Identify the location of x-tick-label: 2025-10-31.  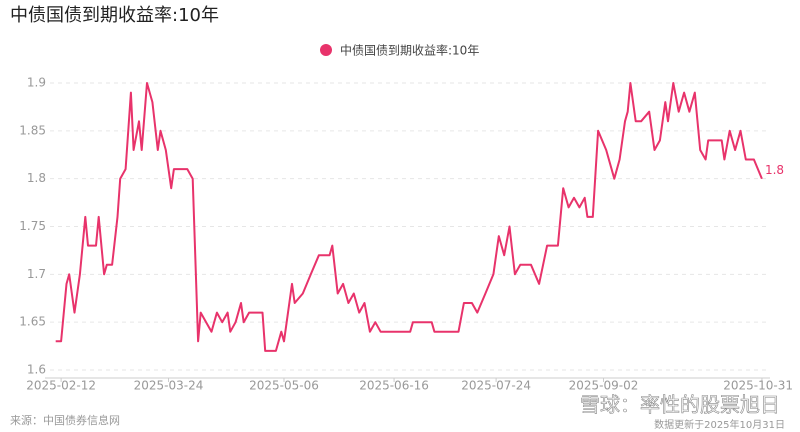
(758, 386).